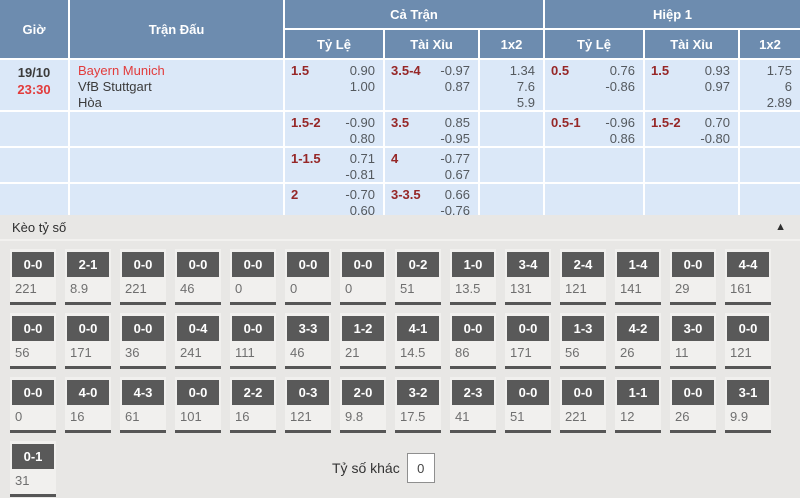 The height and width of the screenshot is (500, 800). I want to click on score-cell: 1-0 13.5, so click(473, 277).